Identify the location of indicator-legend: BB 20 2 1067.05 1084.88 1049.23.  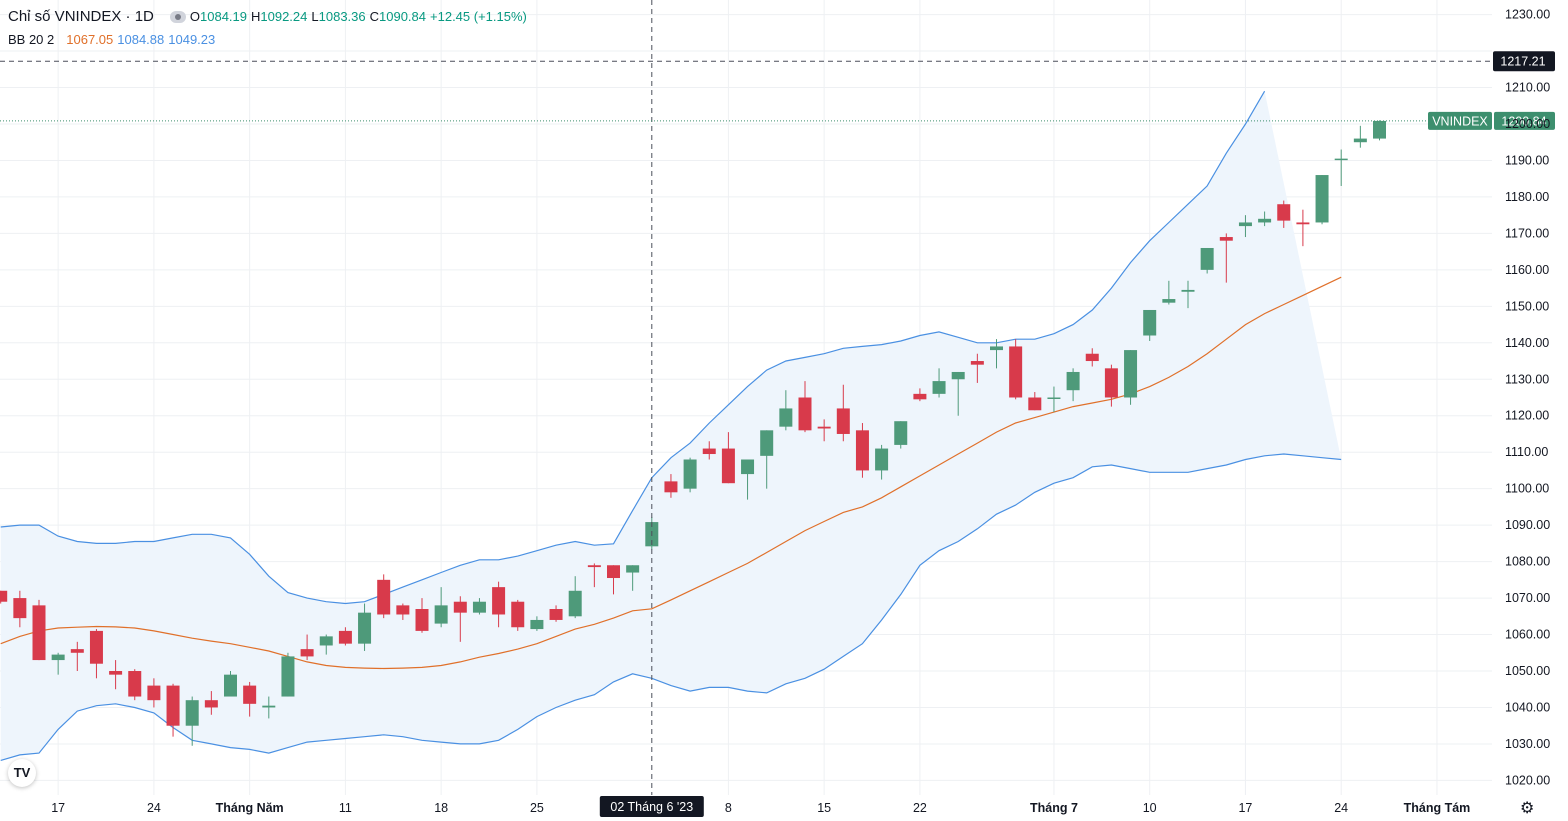
(113, 39).